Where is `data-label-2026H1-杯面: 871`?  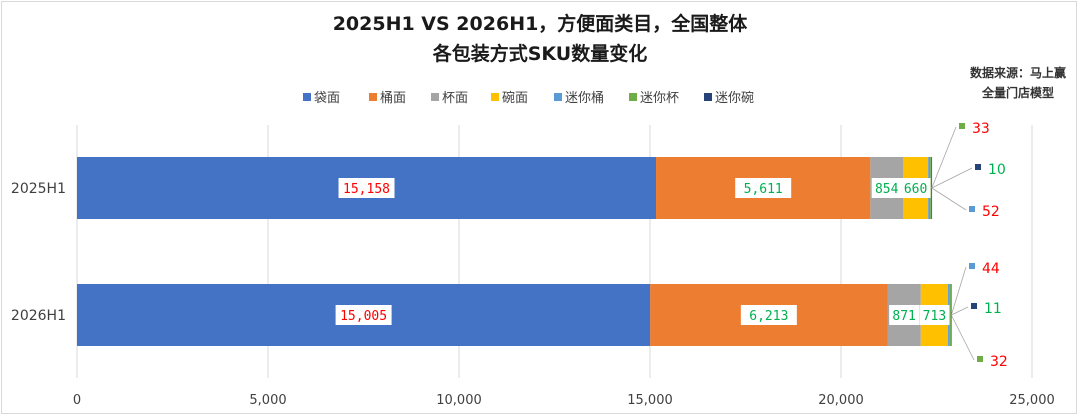
data-label-2026H1-杯面: 871 is located at coordinates (904, 315).